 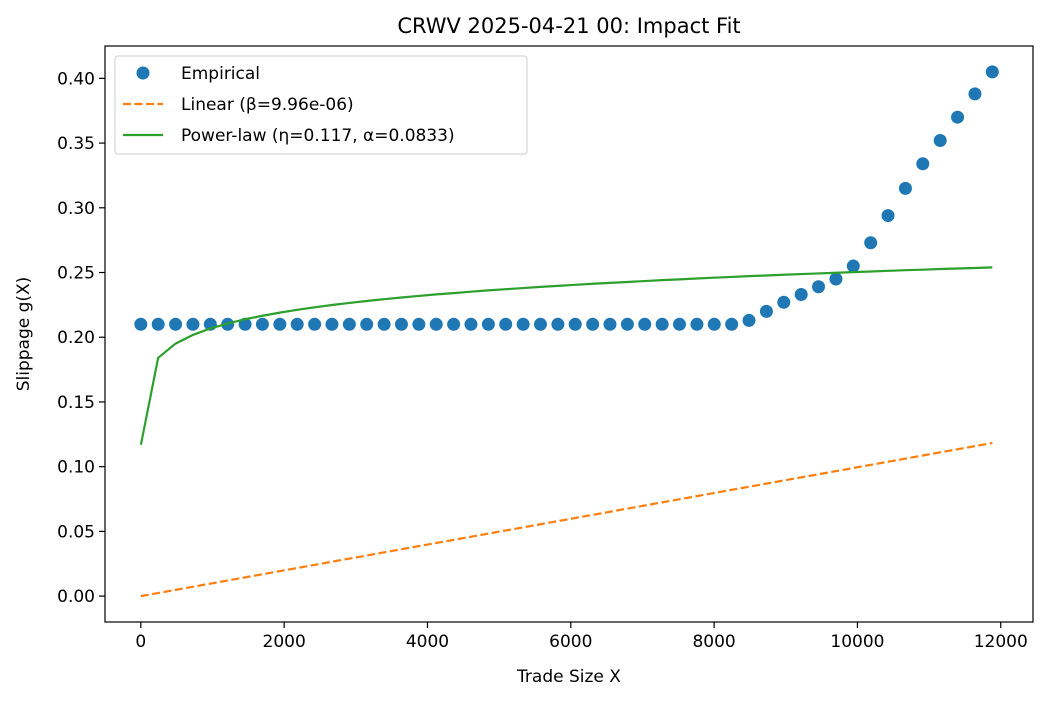 I want to click on y-tick-label: 0.05, so click(x=76, y=532).